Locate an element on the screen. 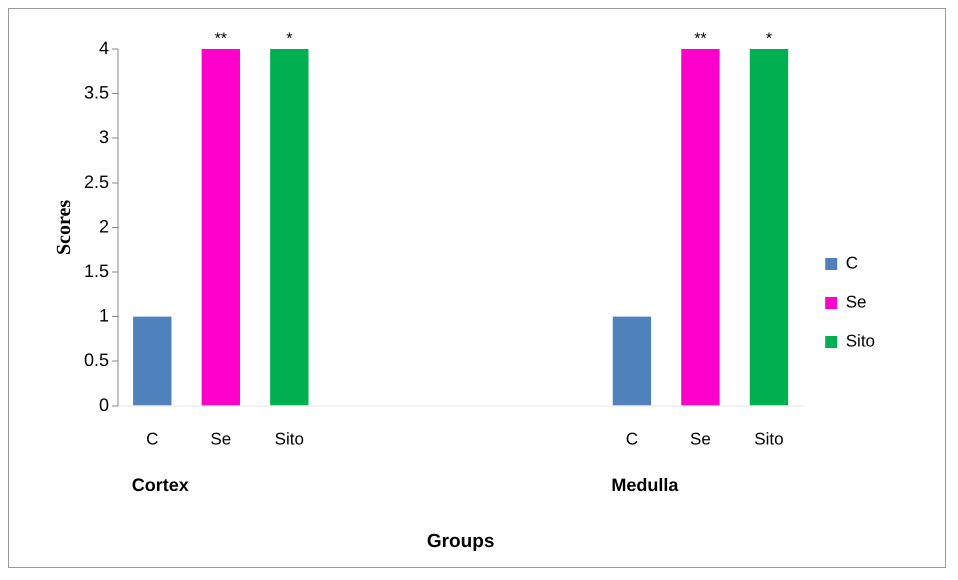  y-tick-label: 4 is located at coordinates (104, 48).